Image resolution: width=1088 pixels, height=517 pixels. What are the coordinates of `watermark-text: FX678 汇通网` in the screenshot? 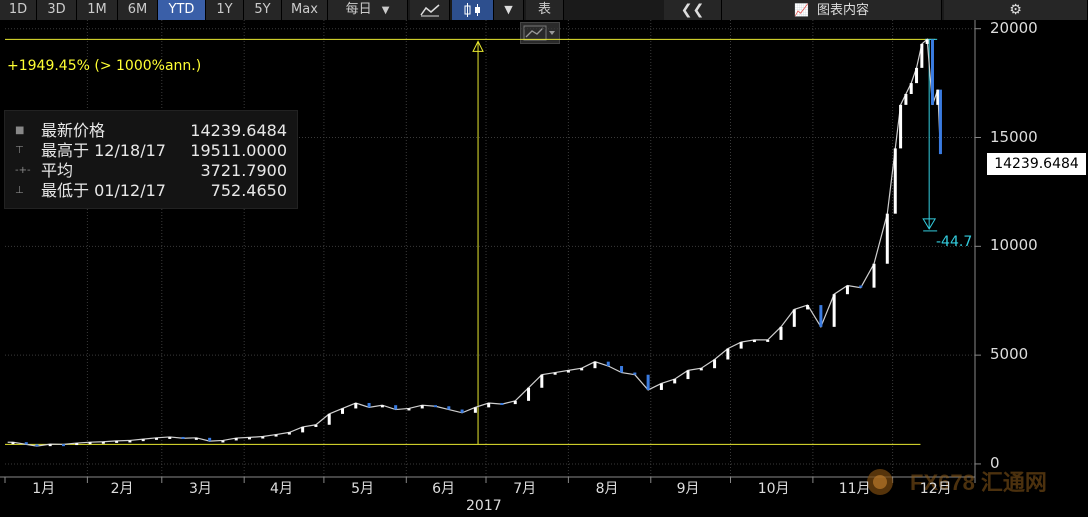 It's located at (978, 482).